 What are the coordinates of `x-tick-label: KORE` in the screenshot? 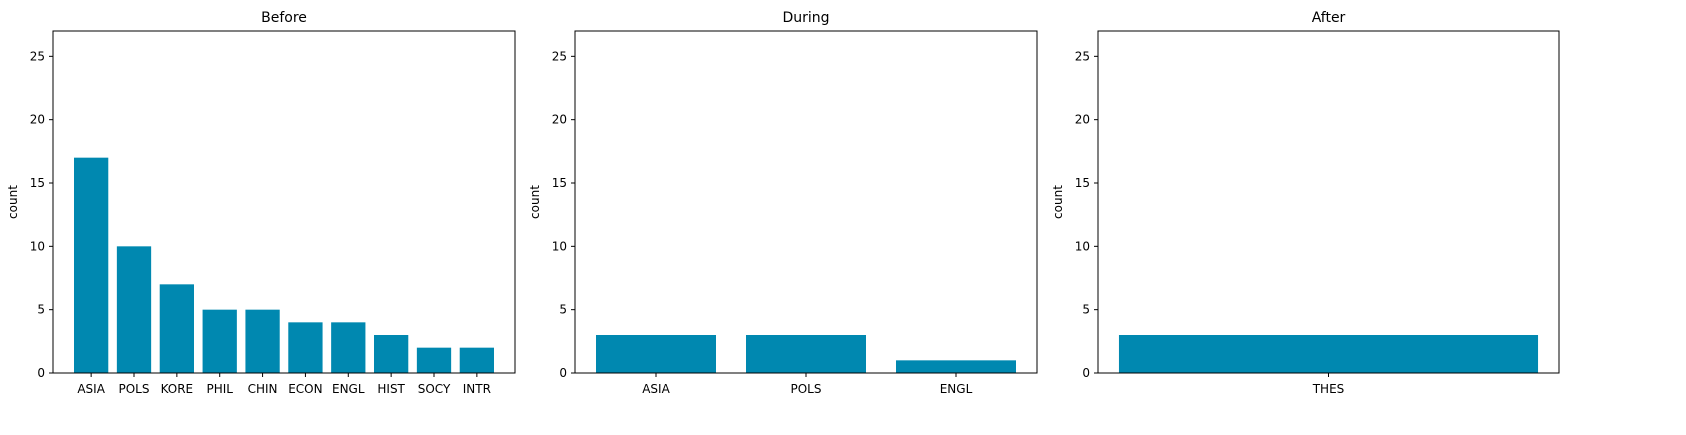 It's located at (177, 389).